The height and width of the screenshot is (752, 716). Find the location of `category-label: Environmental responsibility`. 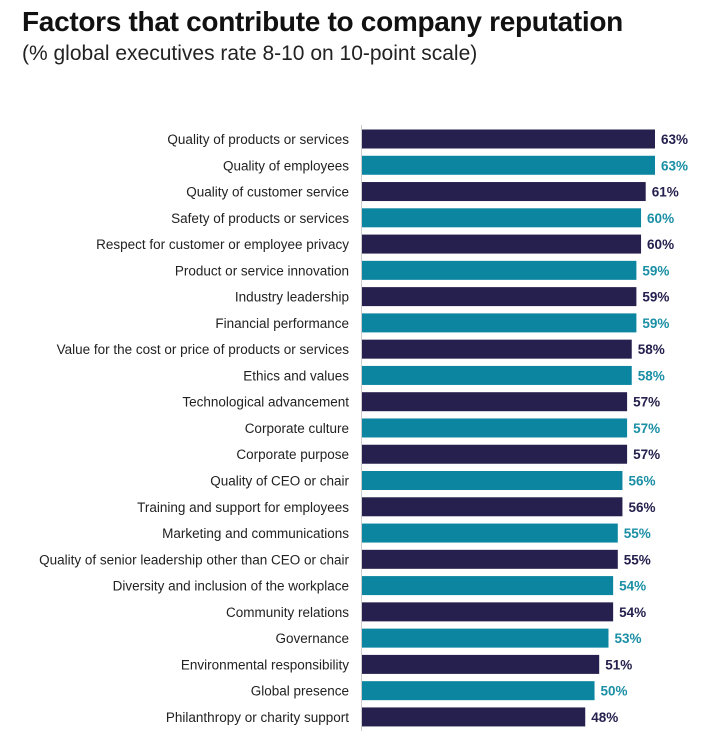

category-label: Environmental responsibility is located at coordinates (265, 664).